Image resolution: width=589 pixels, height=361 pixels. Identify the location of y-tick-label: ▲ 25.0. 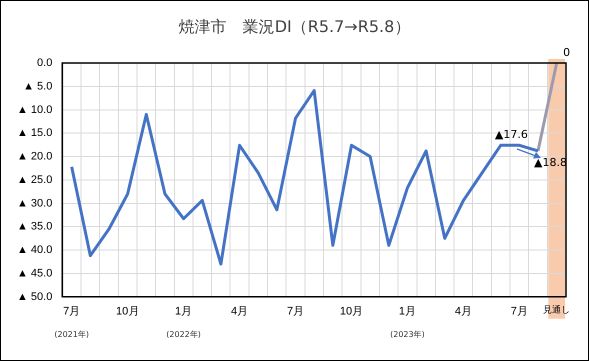
(34, 180).